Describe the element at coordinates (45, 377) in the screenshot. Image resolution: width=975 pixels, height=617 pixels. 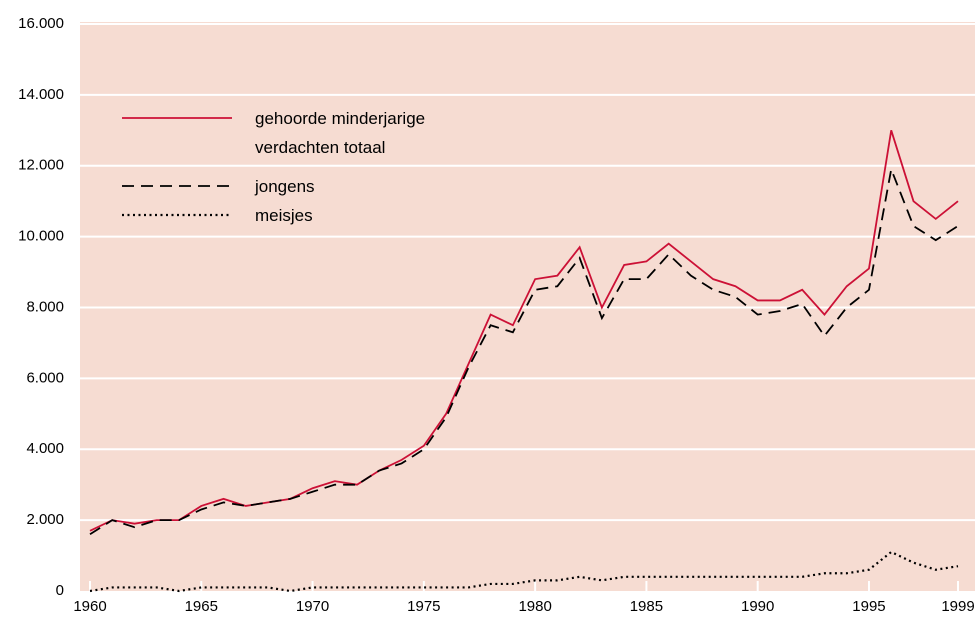
I see `y-tick-label: 6.000` at that location.